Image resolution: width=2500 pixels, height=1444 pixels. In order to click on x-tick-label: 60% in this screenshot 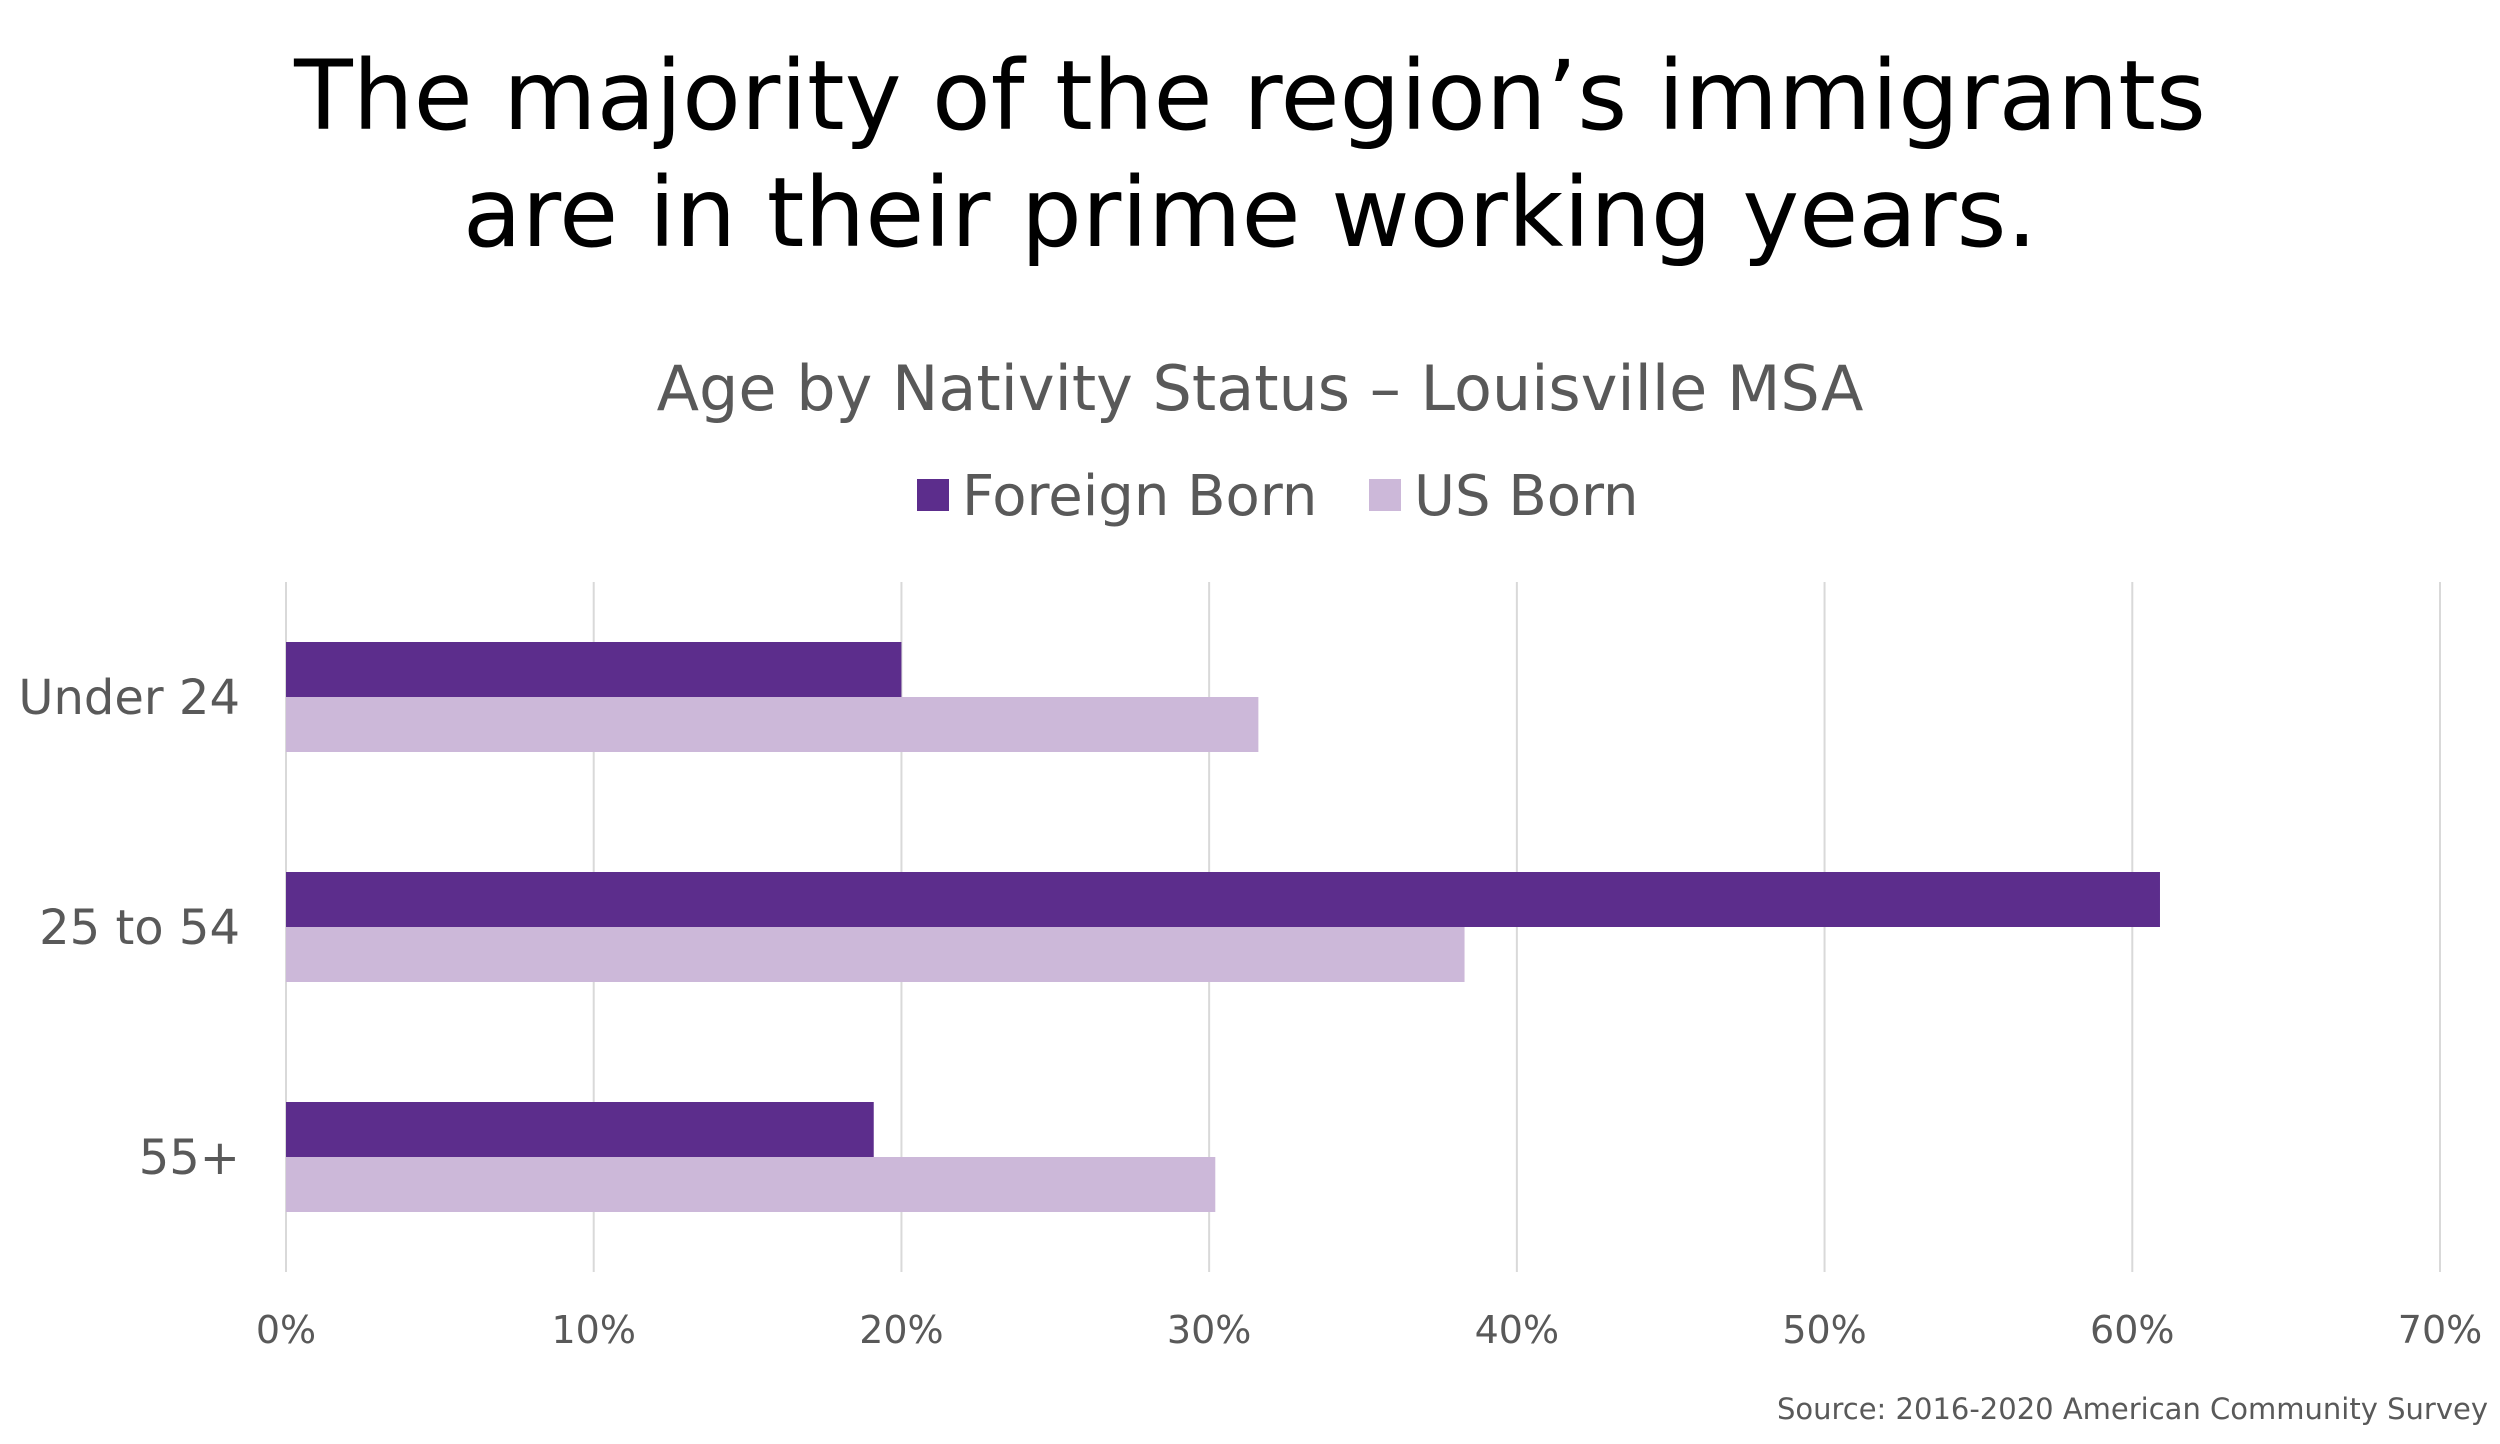, I will do `click(2132, 1330)`.